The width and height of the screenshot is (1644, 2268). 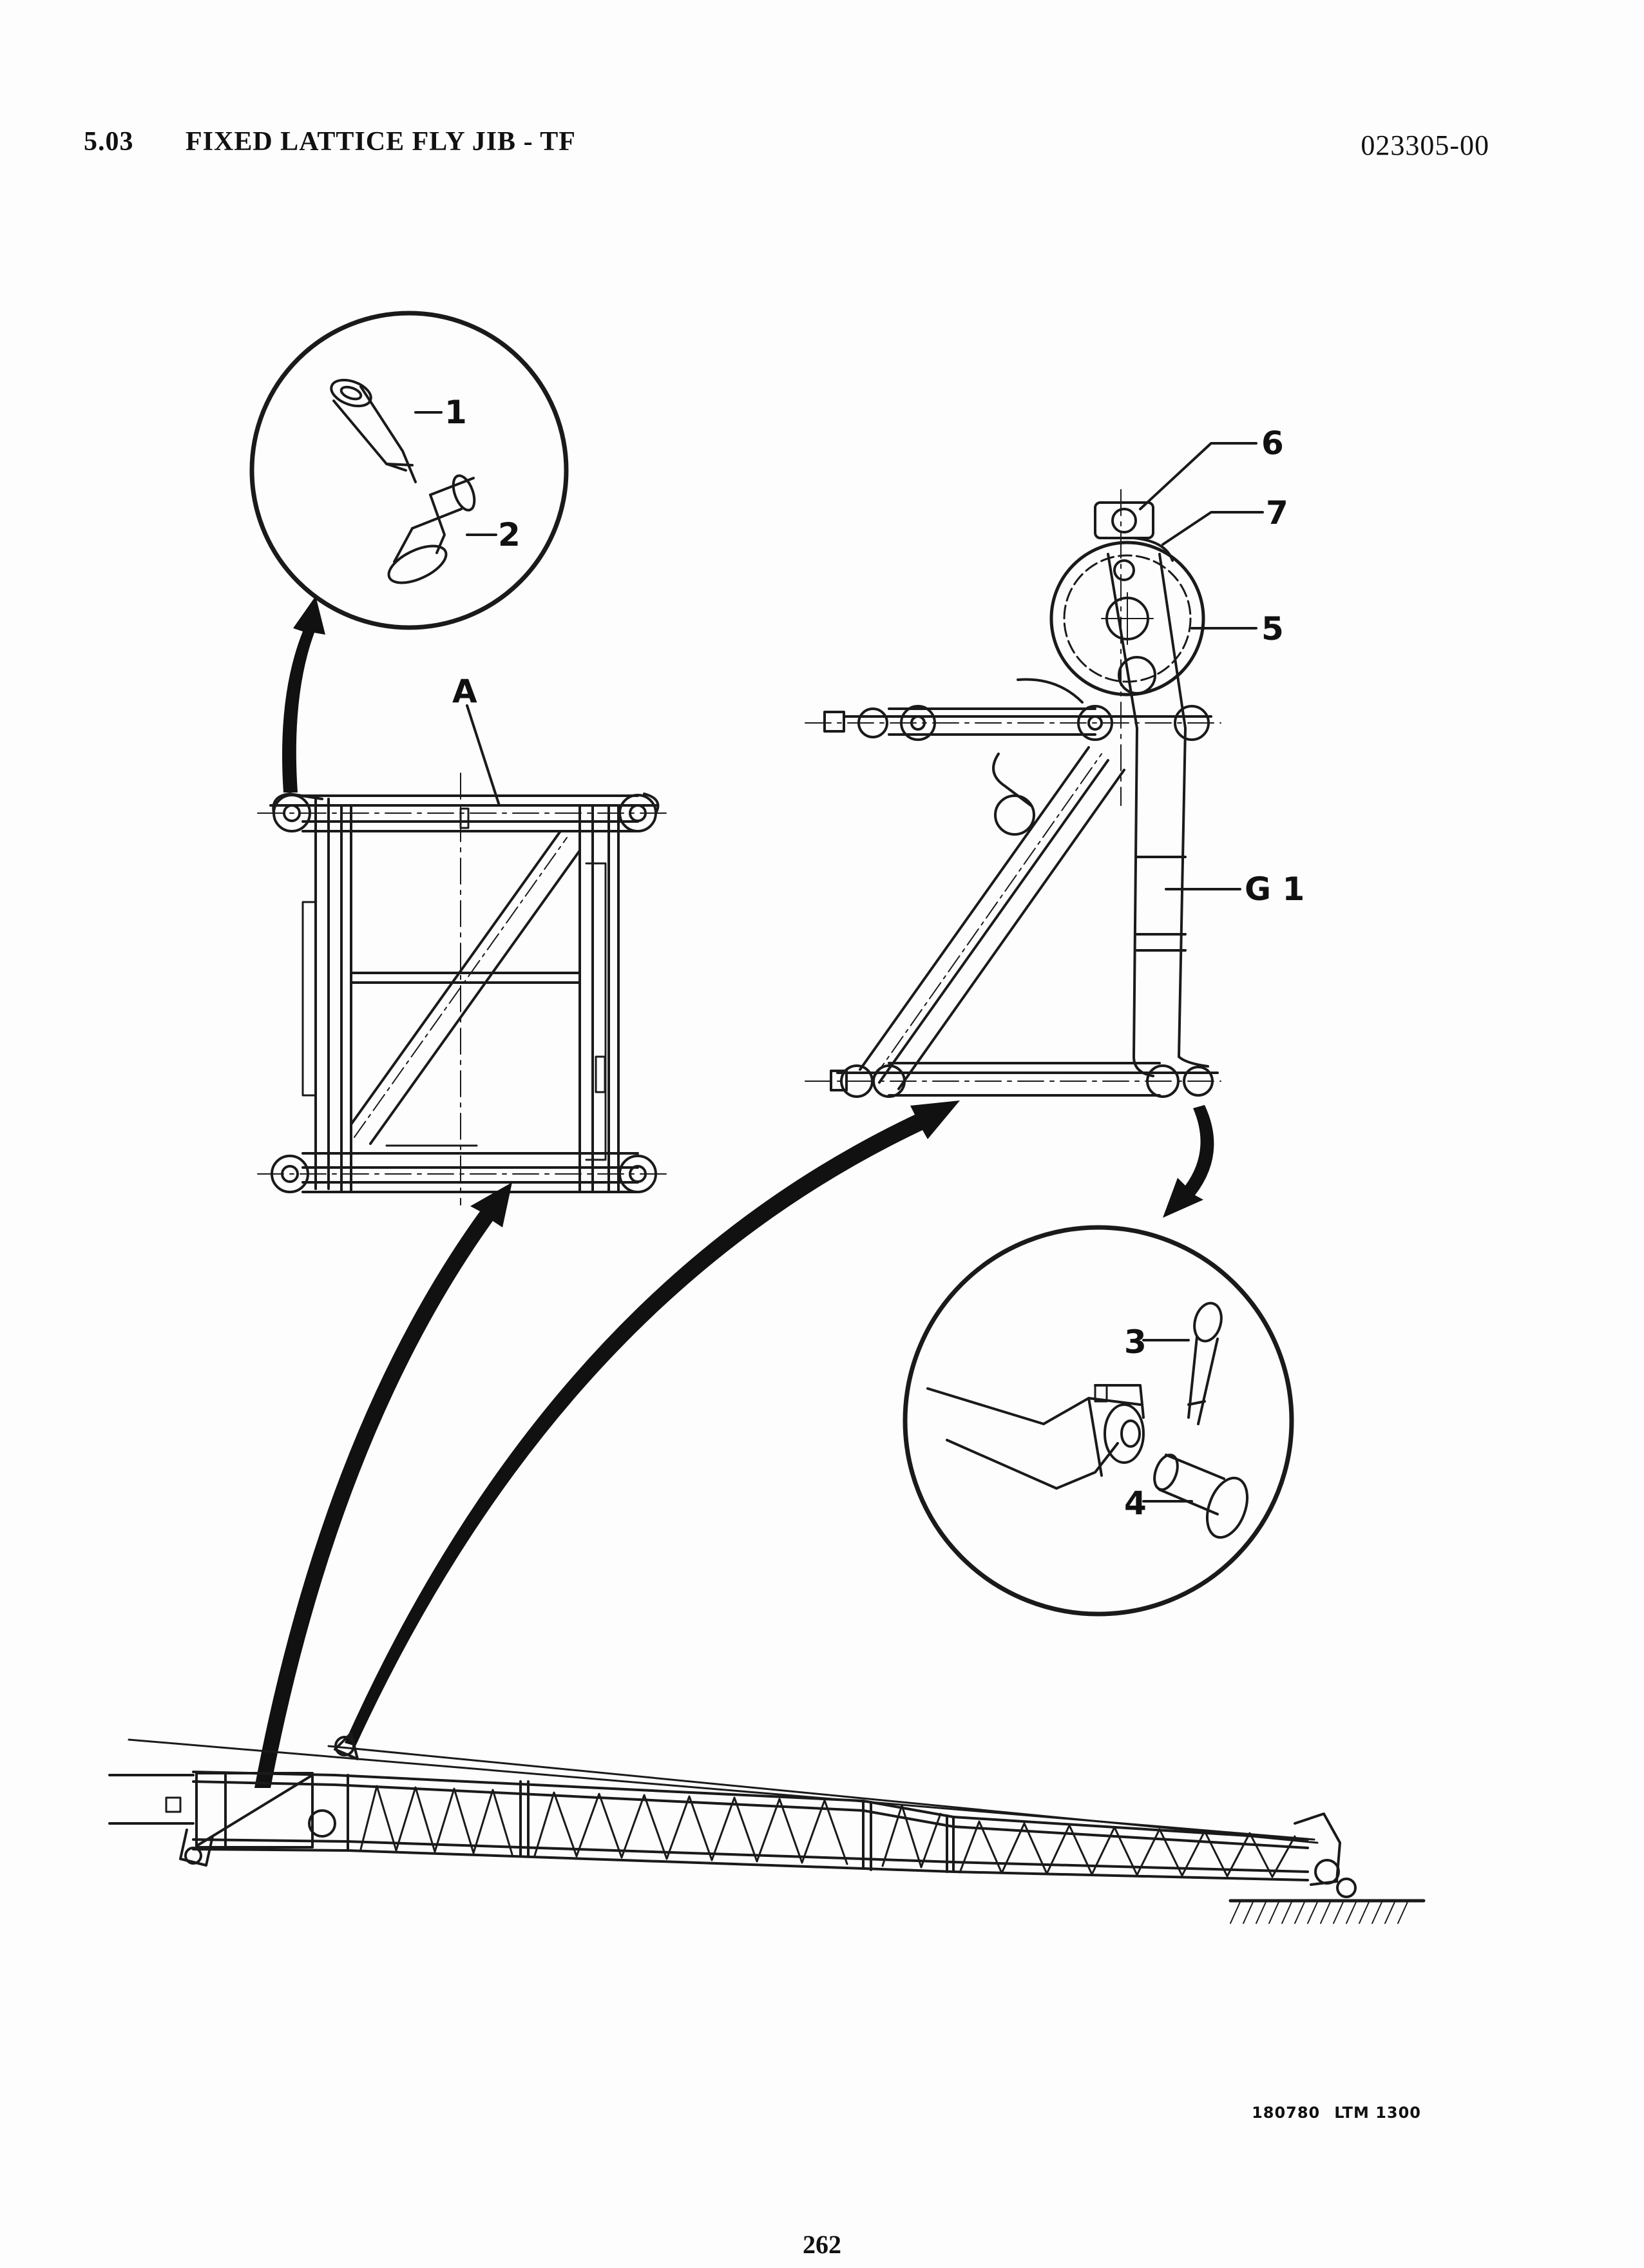 I want to click on drawing-number: 180780, so click(x=1286, y=2113).